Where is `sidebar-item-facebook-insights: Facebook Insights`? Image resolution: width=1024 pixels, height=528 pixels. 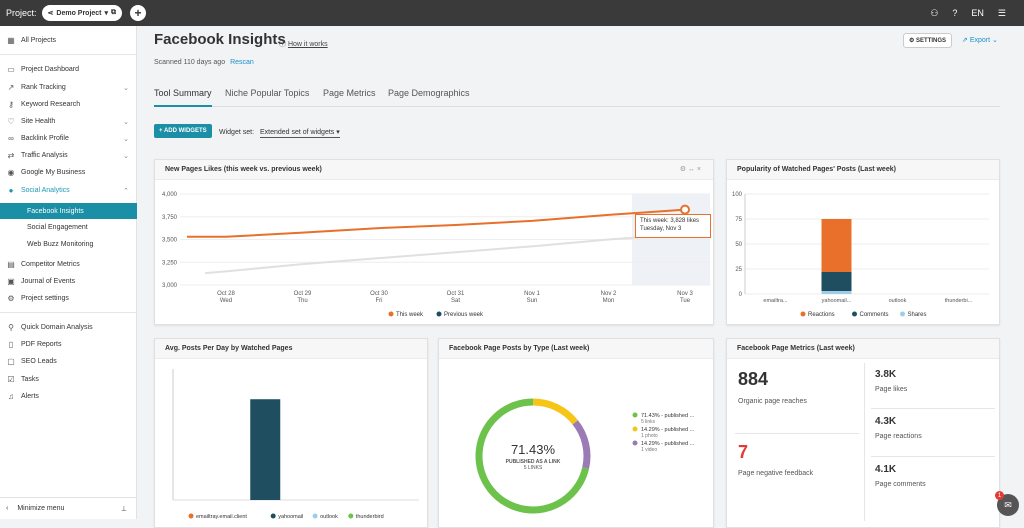 sidebar-item-facebook-insights: Facebook Insights is located at coordinates (68, 211).